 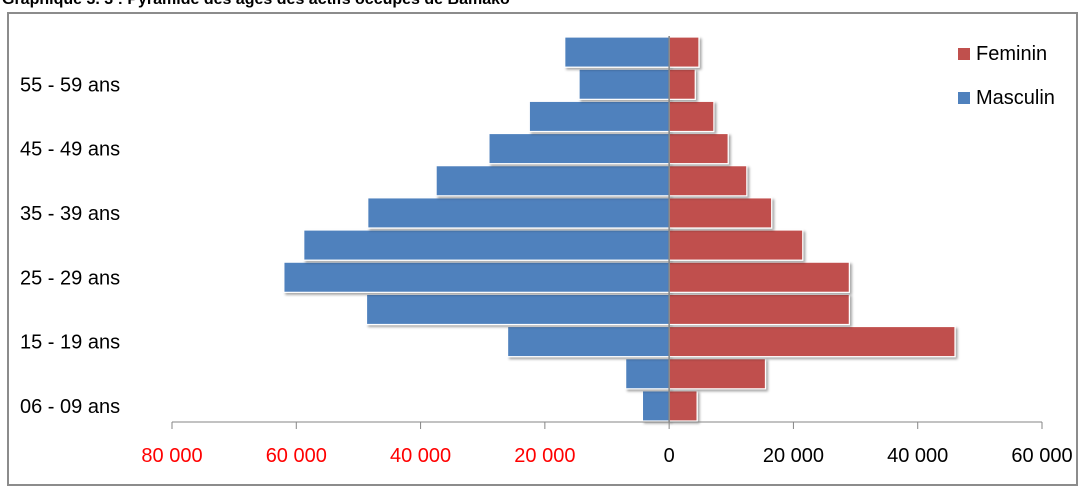 I want to click on legend-swatch-feminin, so click(x=964, y=54).